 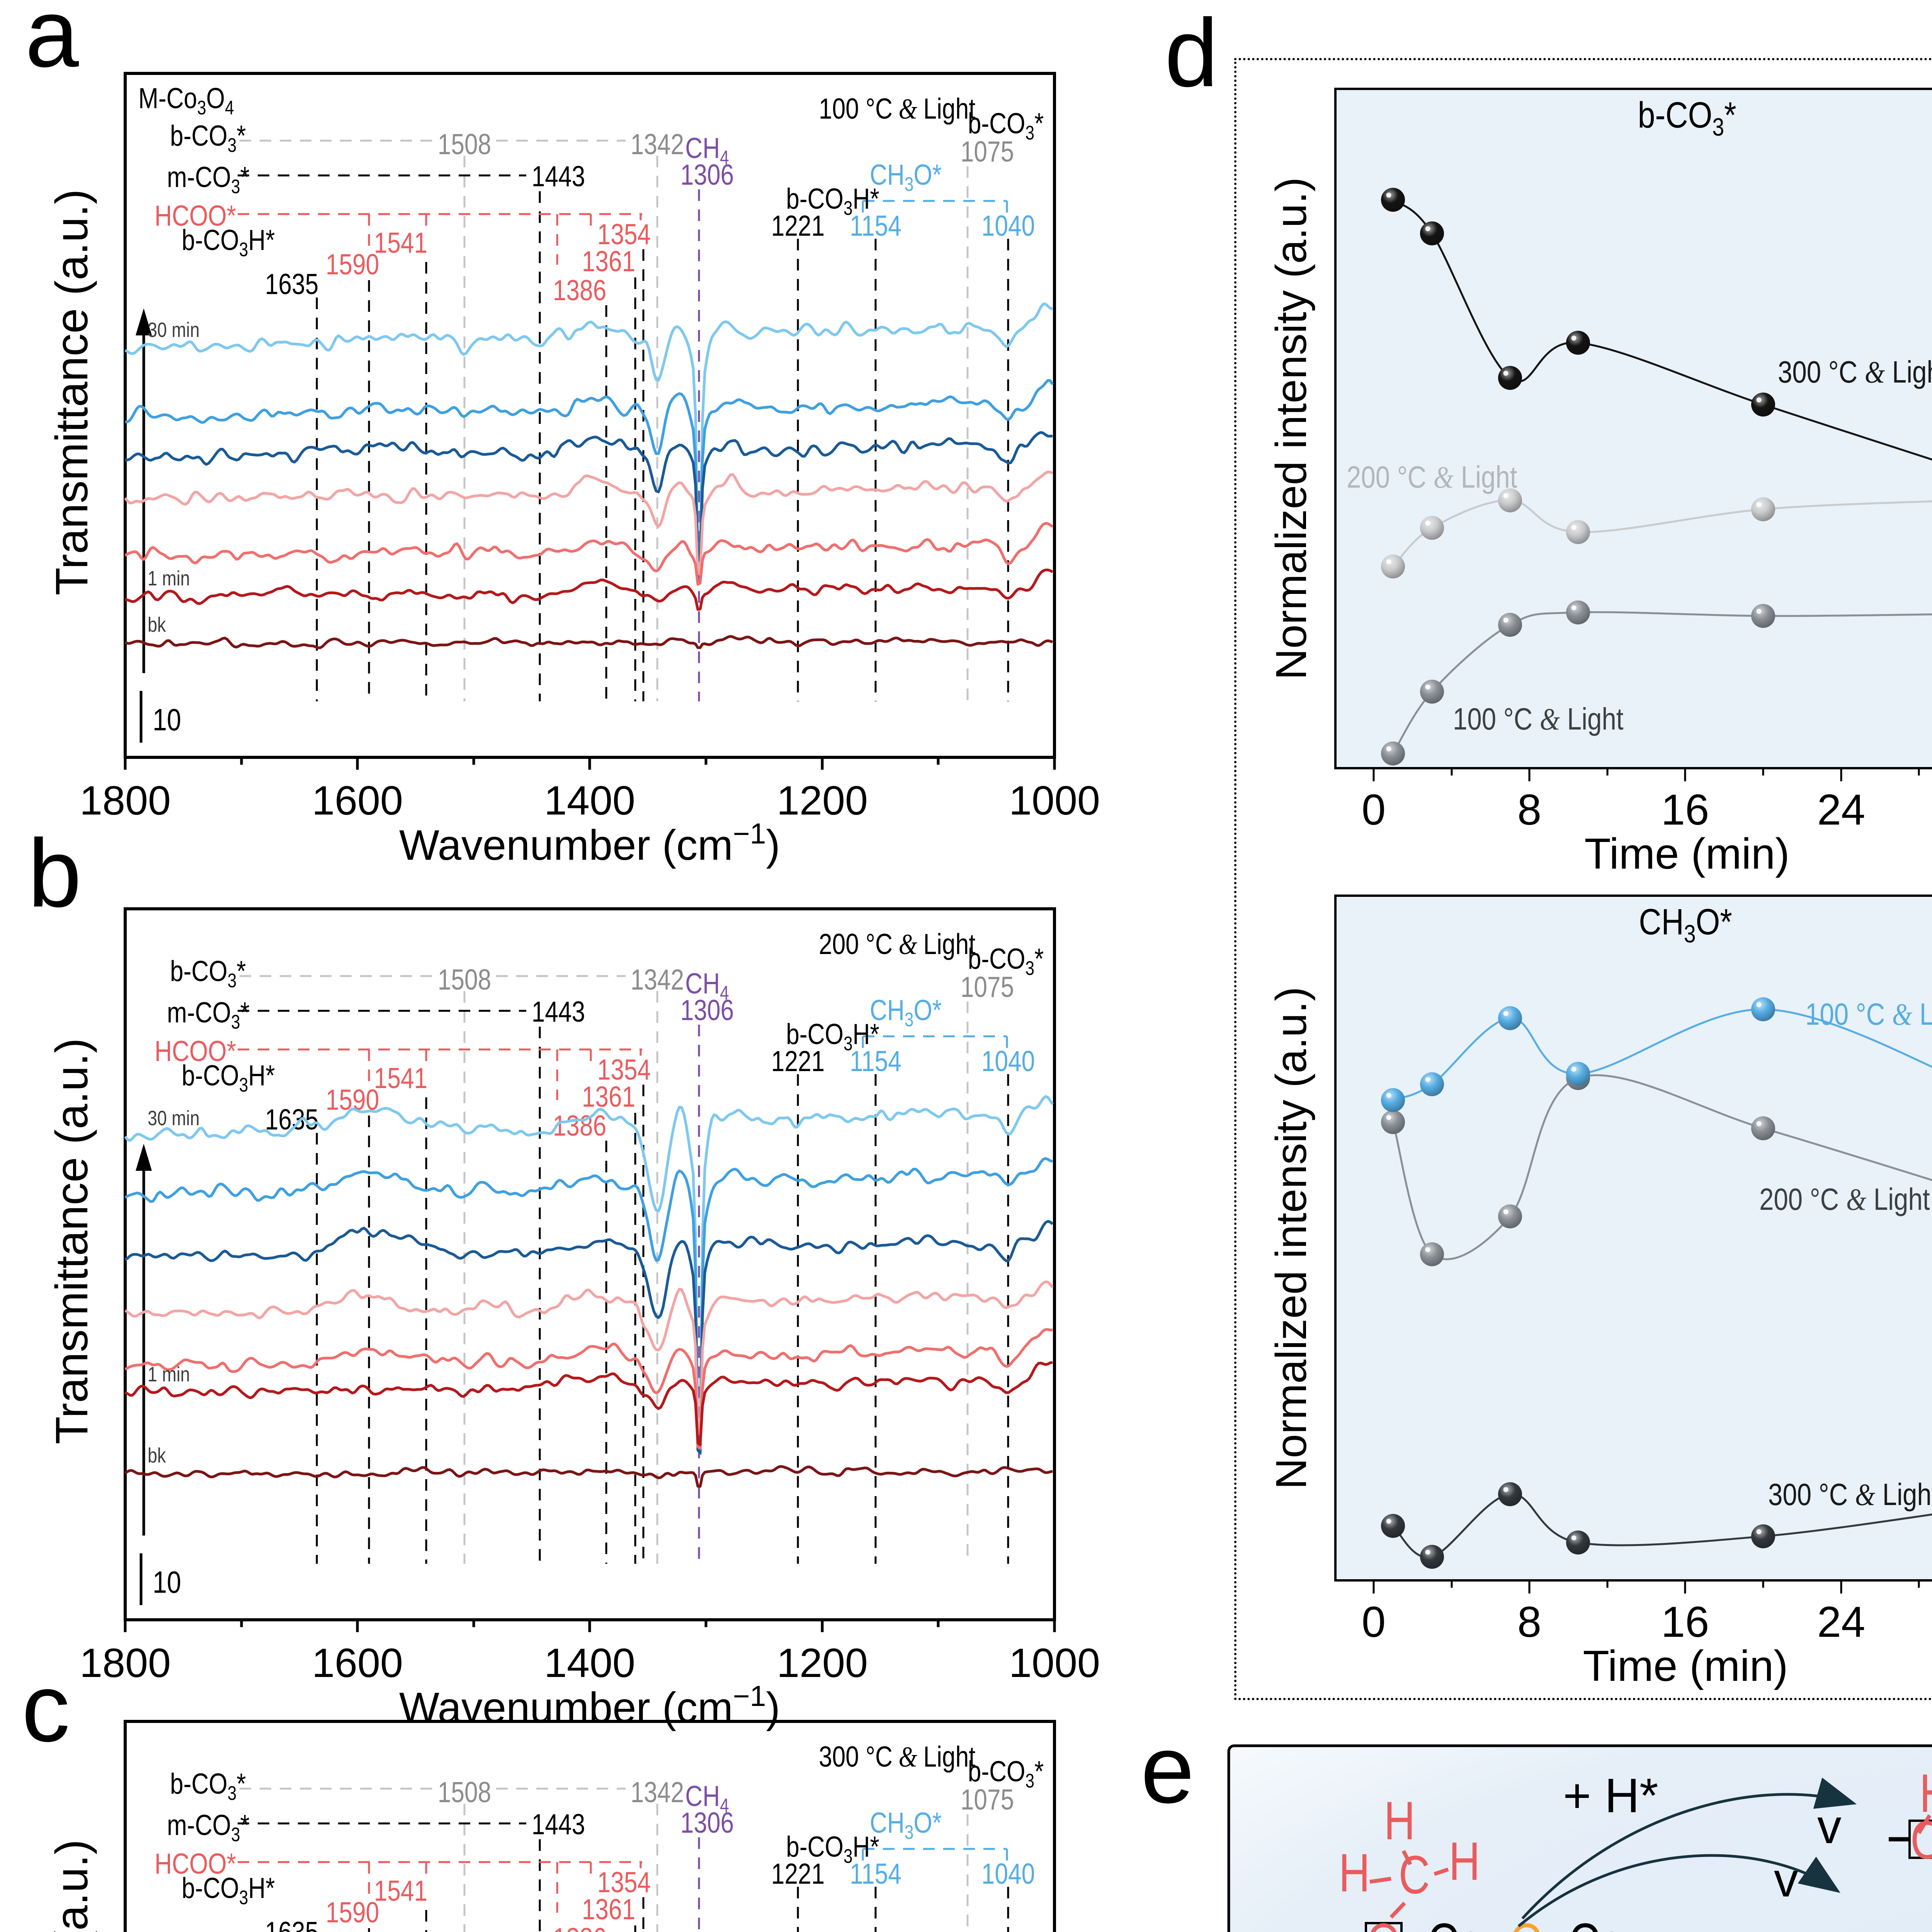 I want to click on svg-text: 1800, so click(x=126, y=1663).